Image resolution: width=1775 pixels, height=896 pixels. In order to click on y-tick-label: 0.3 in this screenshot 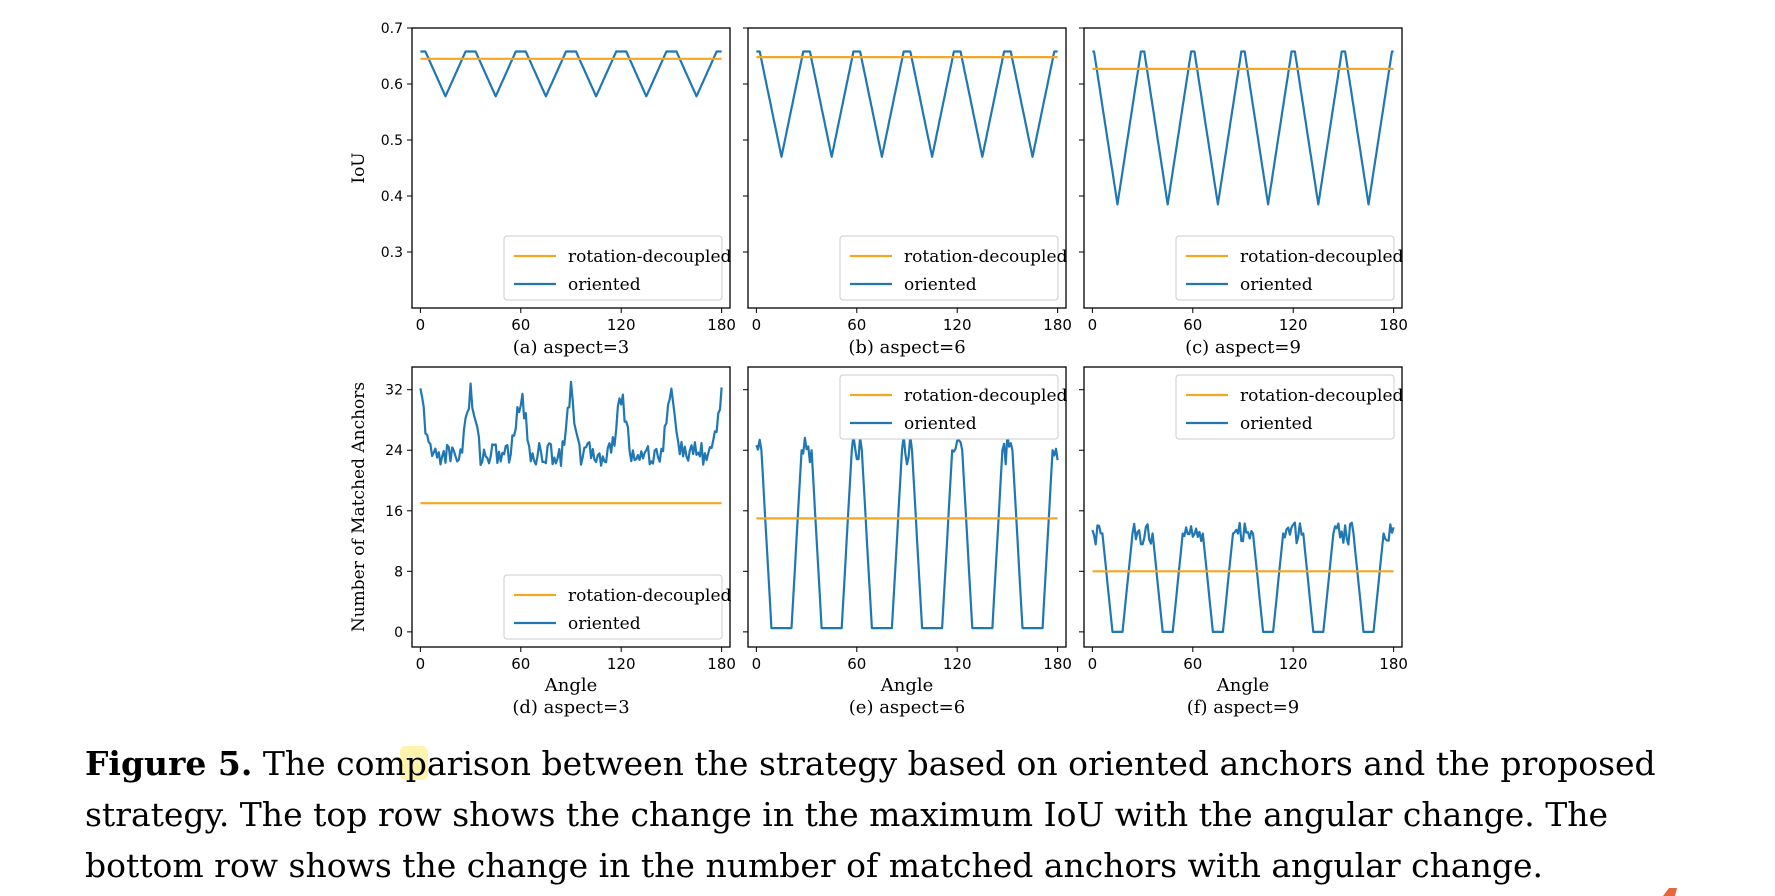, I will do `click(392, 253)`.